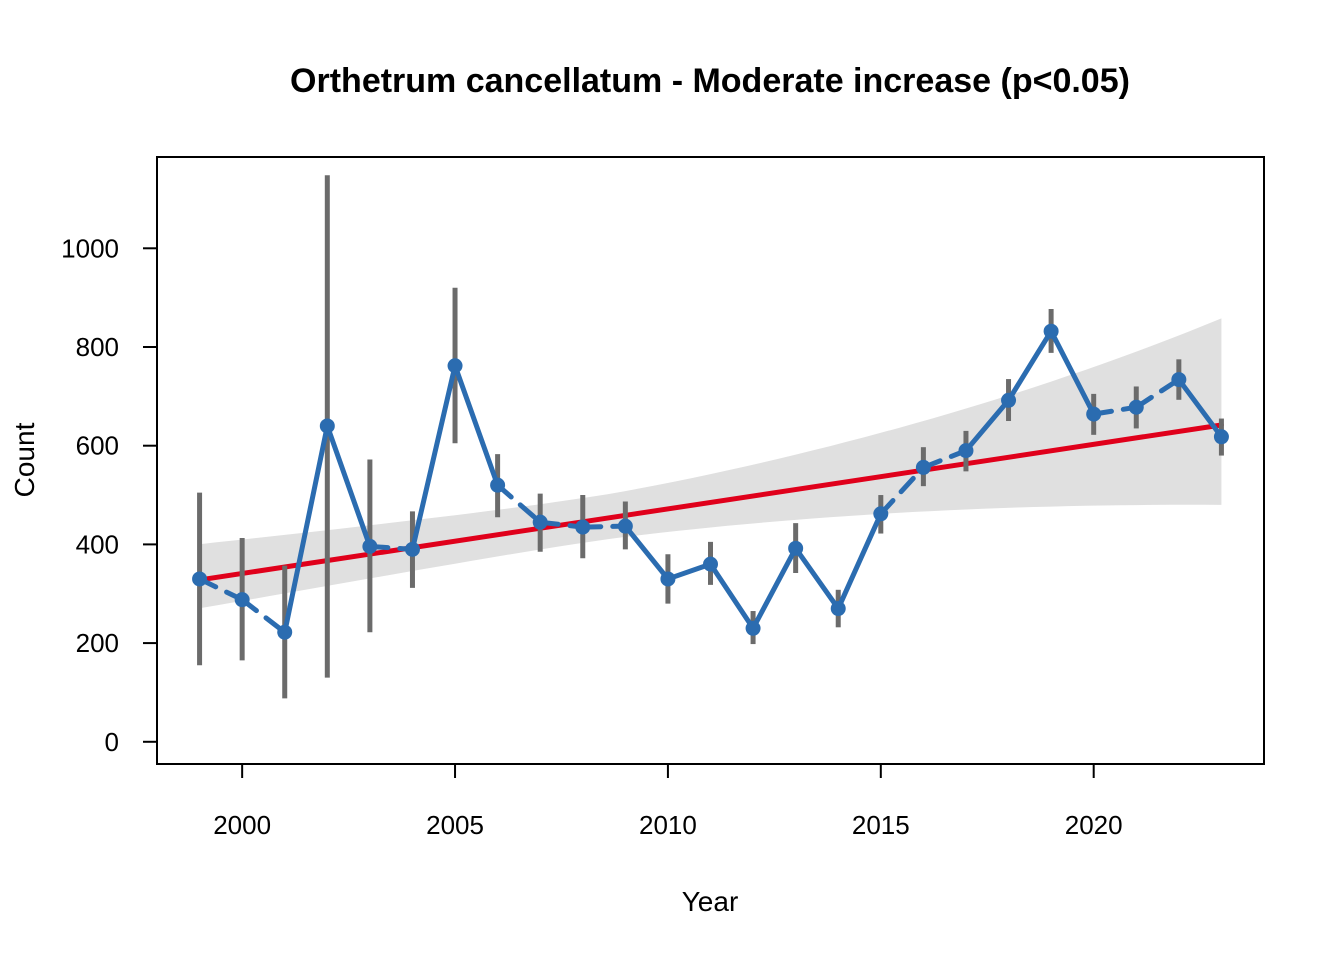 Image resolution: width=1344 pixels, height=960 pixels. I want to click on x-tick-label-2020: 2020, so click(1094, 825).